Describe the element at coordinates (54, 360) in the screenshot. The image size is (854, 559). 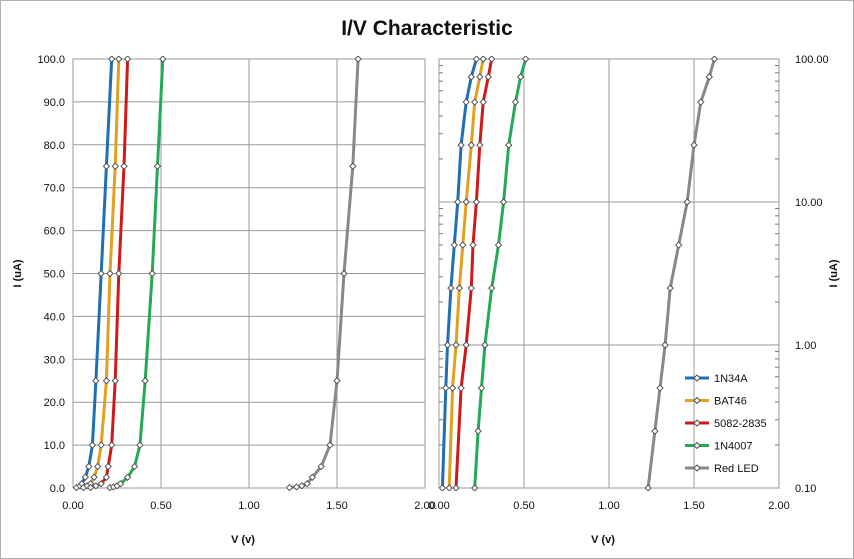
I see `linear-y-tick-label: 30.0` at that location.